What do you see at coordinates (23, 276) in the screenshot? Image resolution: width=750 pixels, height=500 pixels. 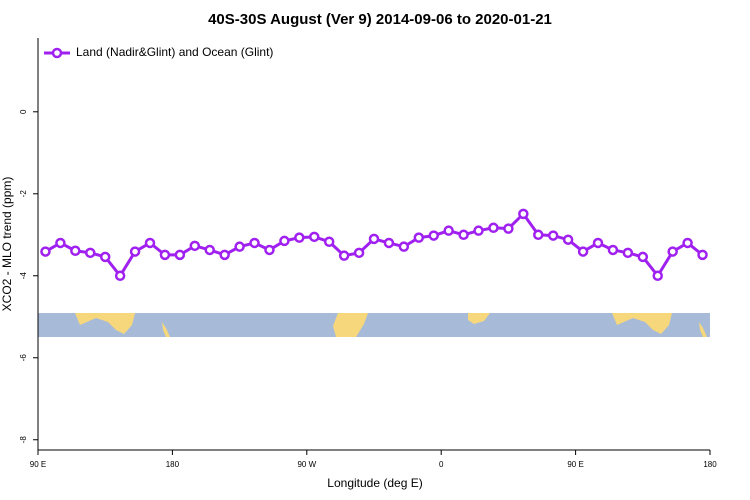 I see `y-tick-label: -4` at bounding box center [23, 276].